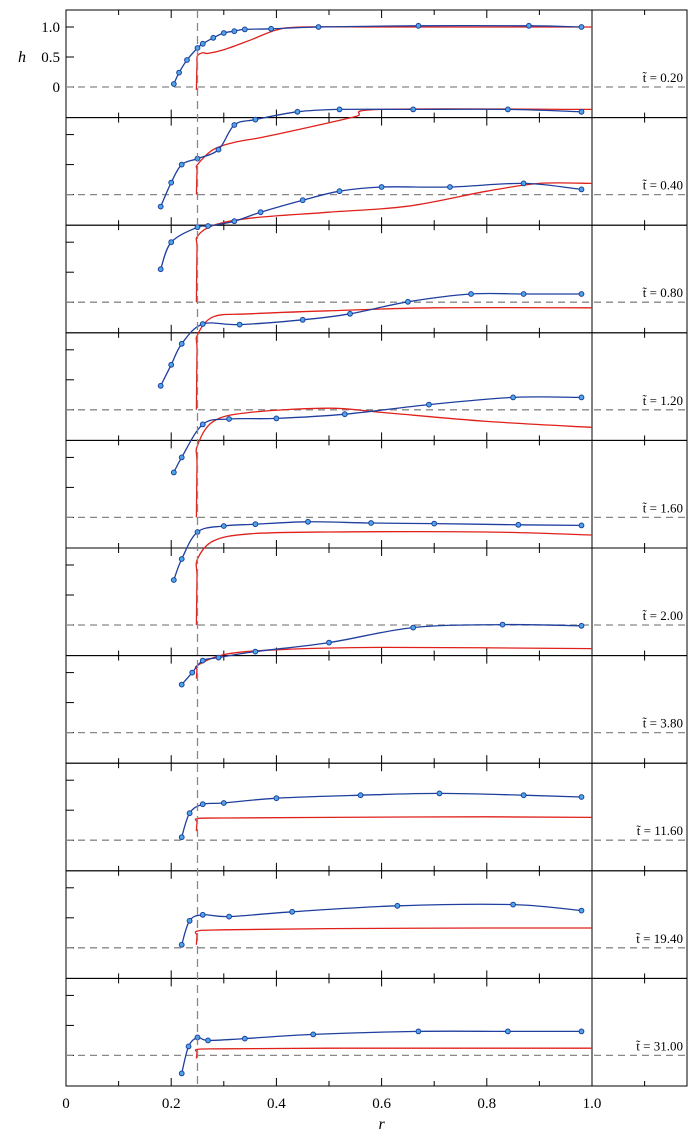 The width and height of the screenshot is (693, 1132). I want to click on panel-label: t̃ = 1.60, so click(662, 507).